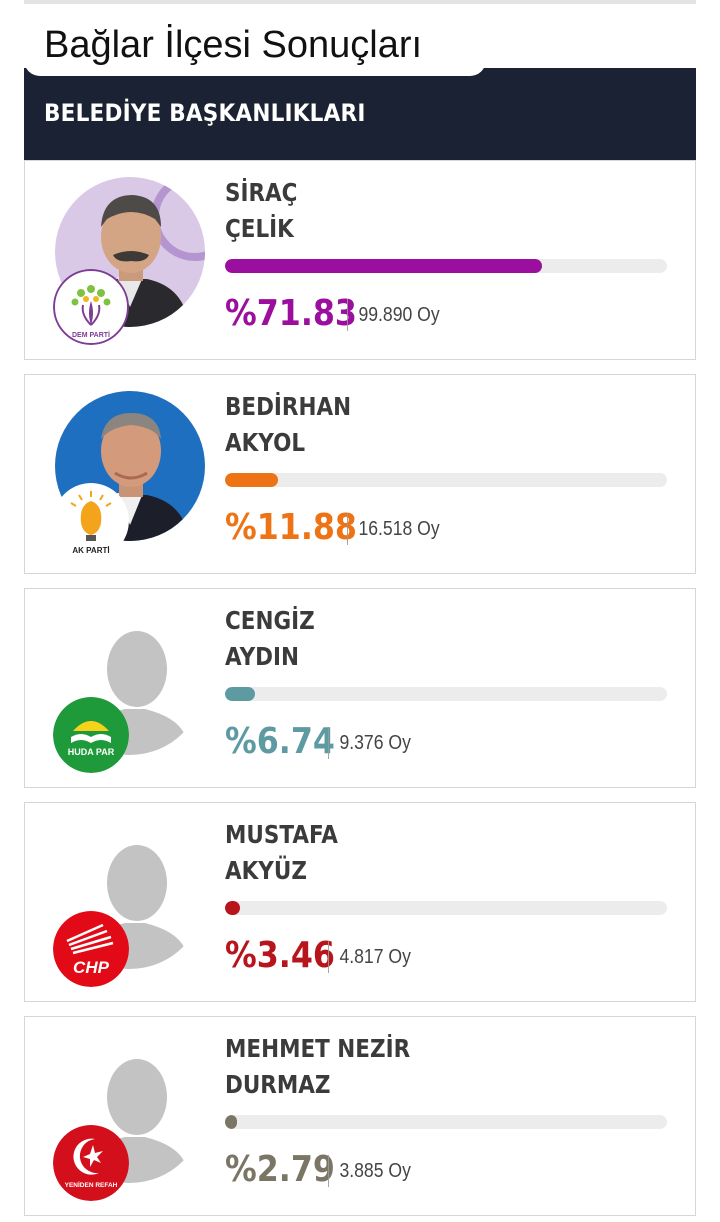 The height and width of the screenshot is (1222, 720). I want to click on candidate-name: SİRAÇ ÇELİK, so click(261, 211).